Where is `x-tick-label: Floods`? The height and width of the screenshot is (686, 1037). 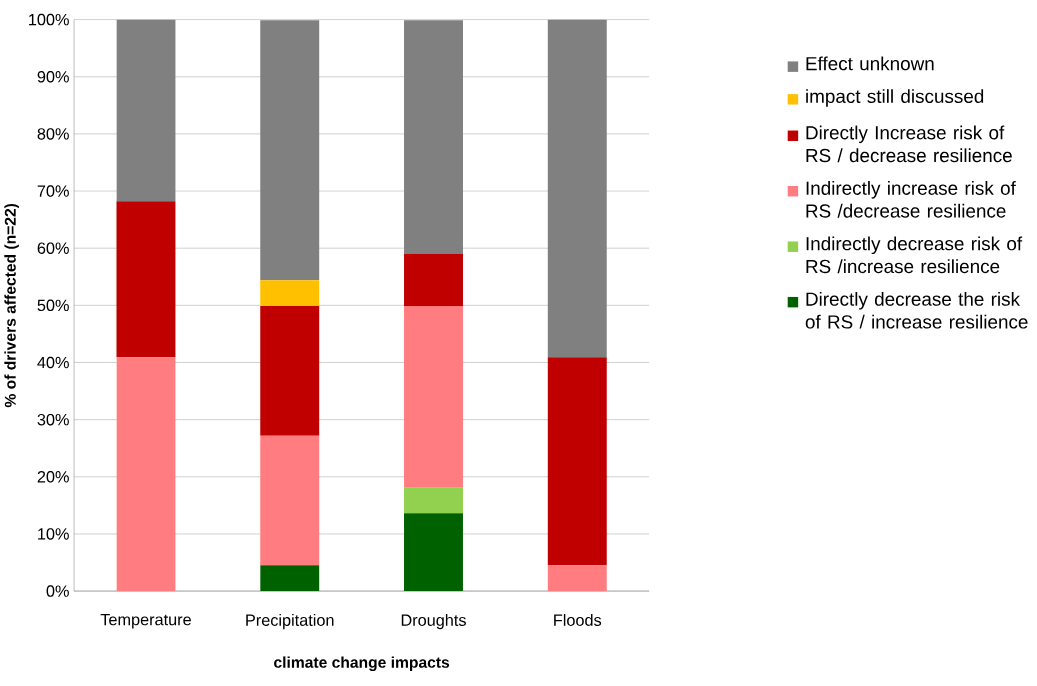 x-tick-label: Floods is located at coordinates (578, 619).